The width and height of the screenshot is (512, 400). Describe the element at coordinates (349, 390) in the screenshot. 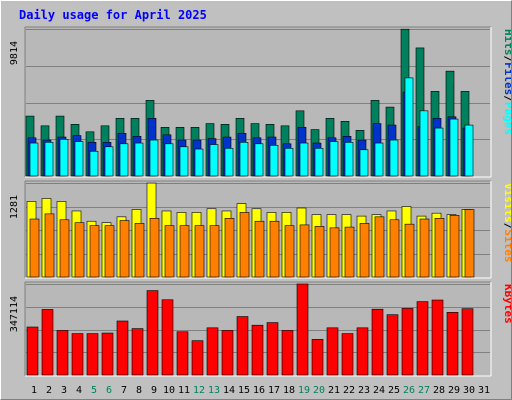

I see `x-tick-day-22: 22` at that location.